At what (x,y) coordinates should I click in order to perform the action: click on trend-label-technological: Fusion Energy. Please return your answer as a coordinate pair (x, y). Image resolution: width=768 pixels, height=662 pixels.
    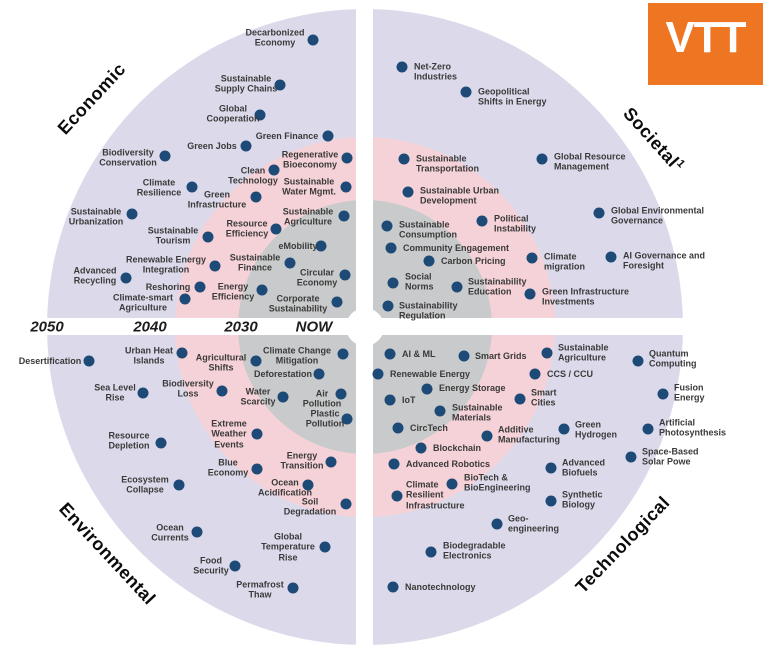
    Looking at the image, I should click on (689, 392).